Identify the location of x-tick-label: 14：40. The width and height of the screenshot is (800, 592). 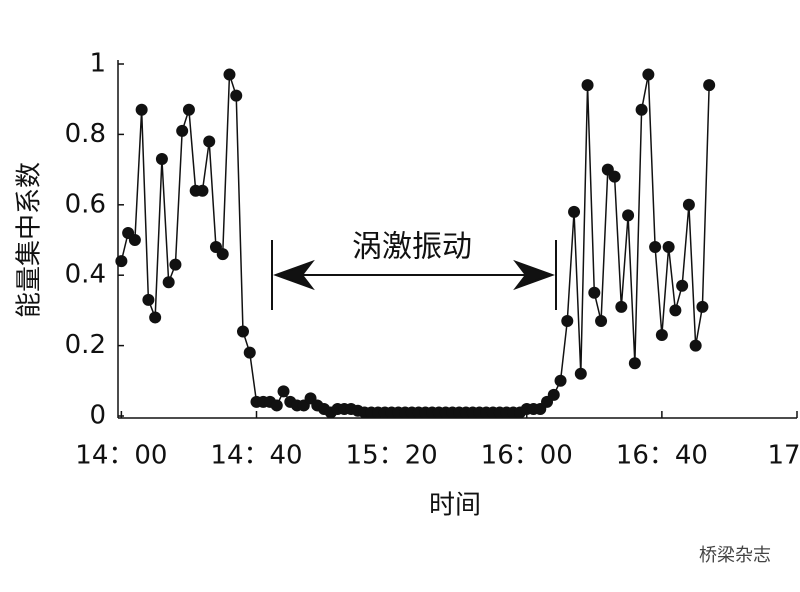
(256, 456).